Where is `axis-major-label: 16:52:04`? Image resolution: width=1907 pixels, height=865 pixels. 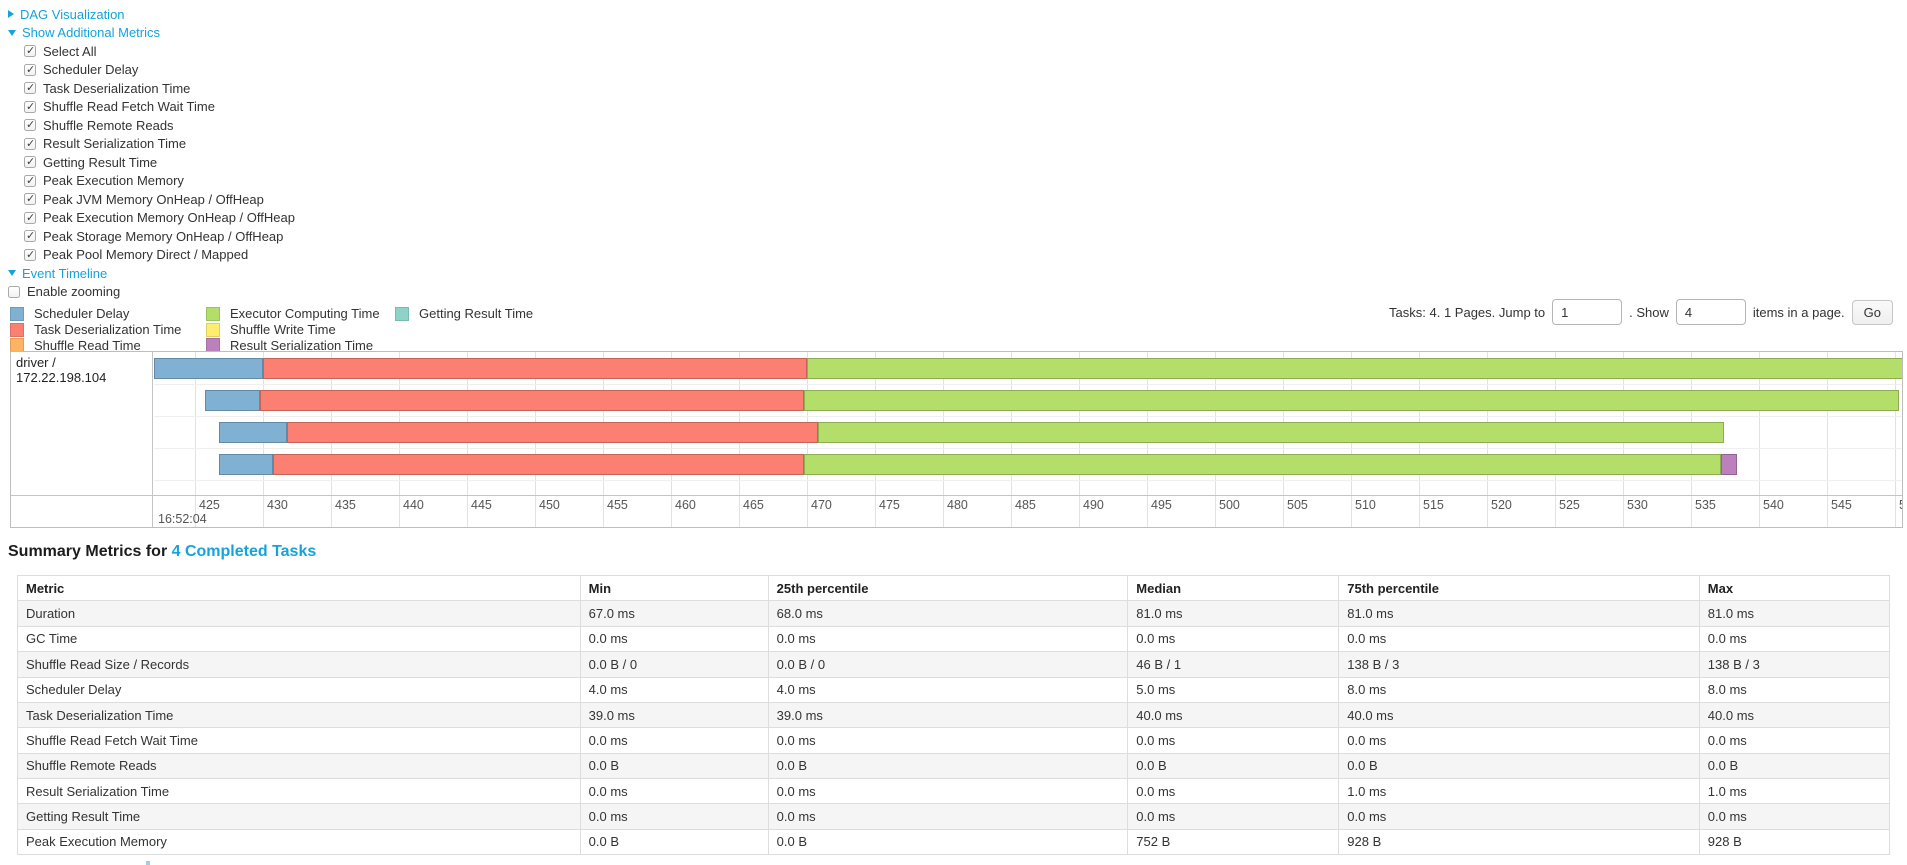
axis-major-label: 16:52:04 is located at coordinates (182, 519).